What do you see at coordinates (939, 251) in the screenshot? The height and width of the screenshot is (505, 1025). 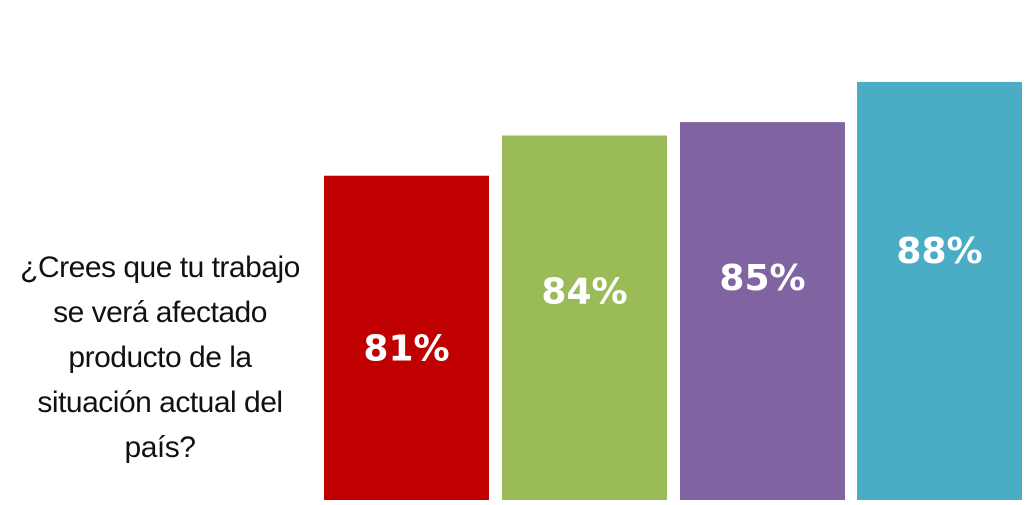 I see `bar-4-value-label: 88%` at bounding box center [939, 251].